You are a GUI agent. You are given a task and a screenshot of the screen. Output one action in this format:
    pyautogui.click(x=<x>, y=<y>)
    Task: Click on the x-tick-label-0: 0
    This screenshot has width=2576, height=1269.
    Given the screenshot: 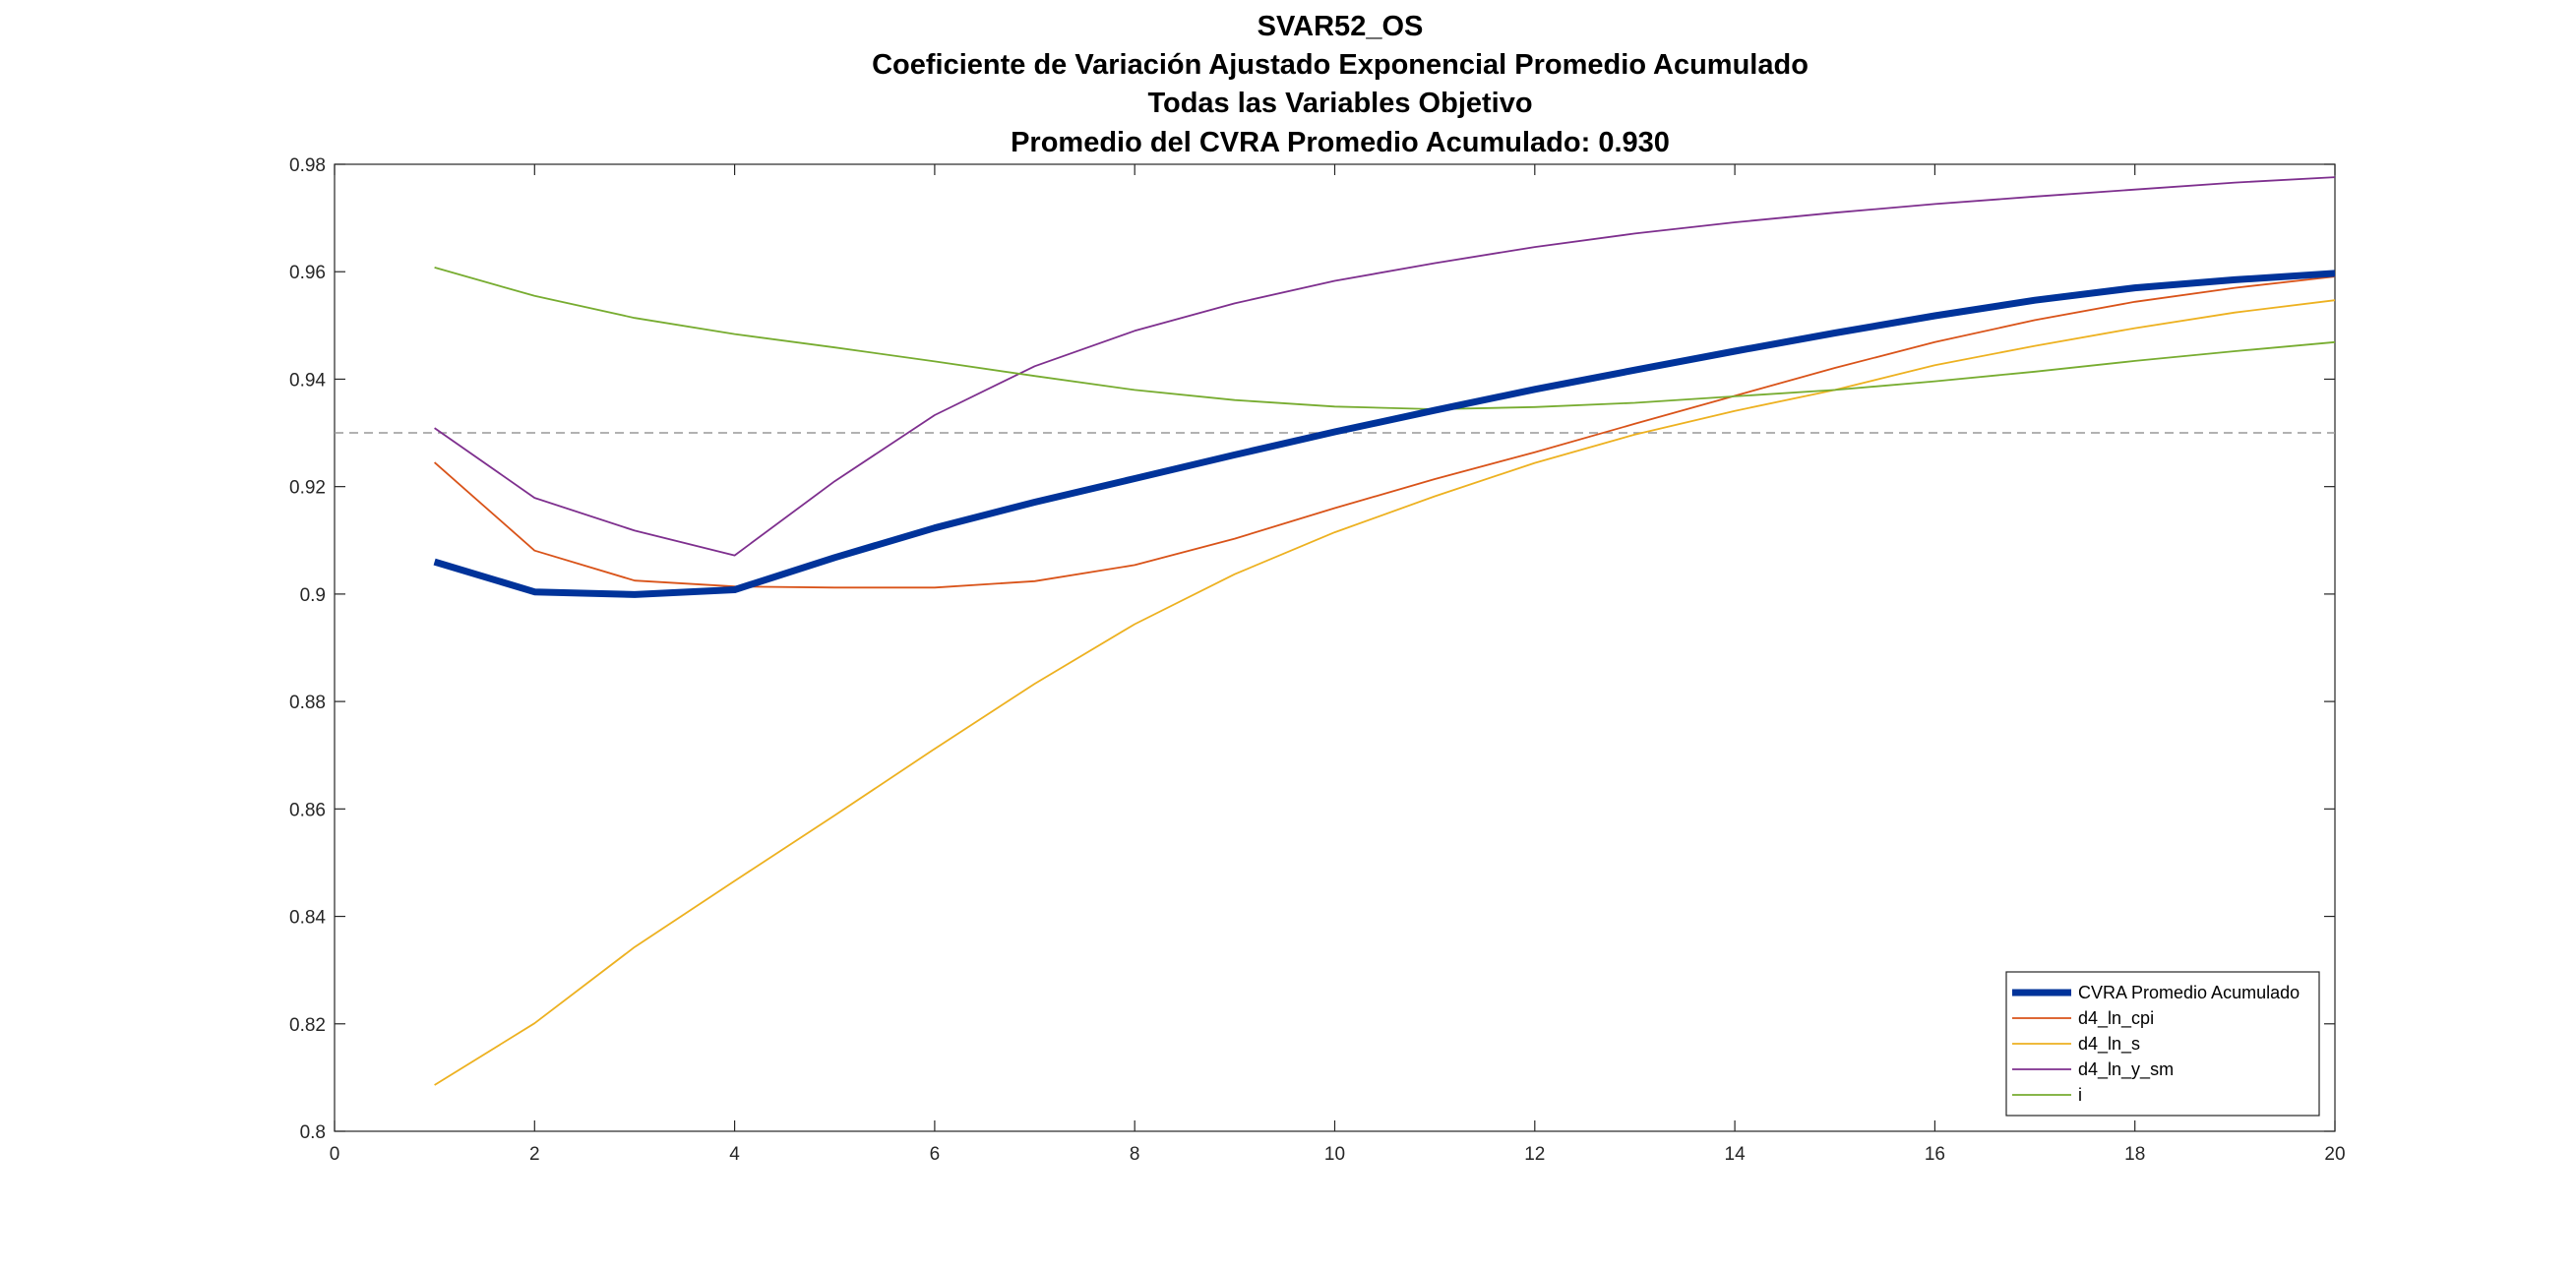 What is the action you would take?
    pyautogui.click(x=335, y=1154)
    